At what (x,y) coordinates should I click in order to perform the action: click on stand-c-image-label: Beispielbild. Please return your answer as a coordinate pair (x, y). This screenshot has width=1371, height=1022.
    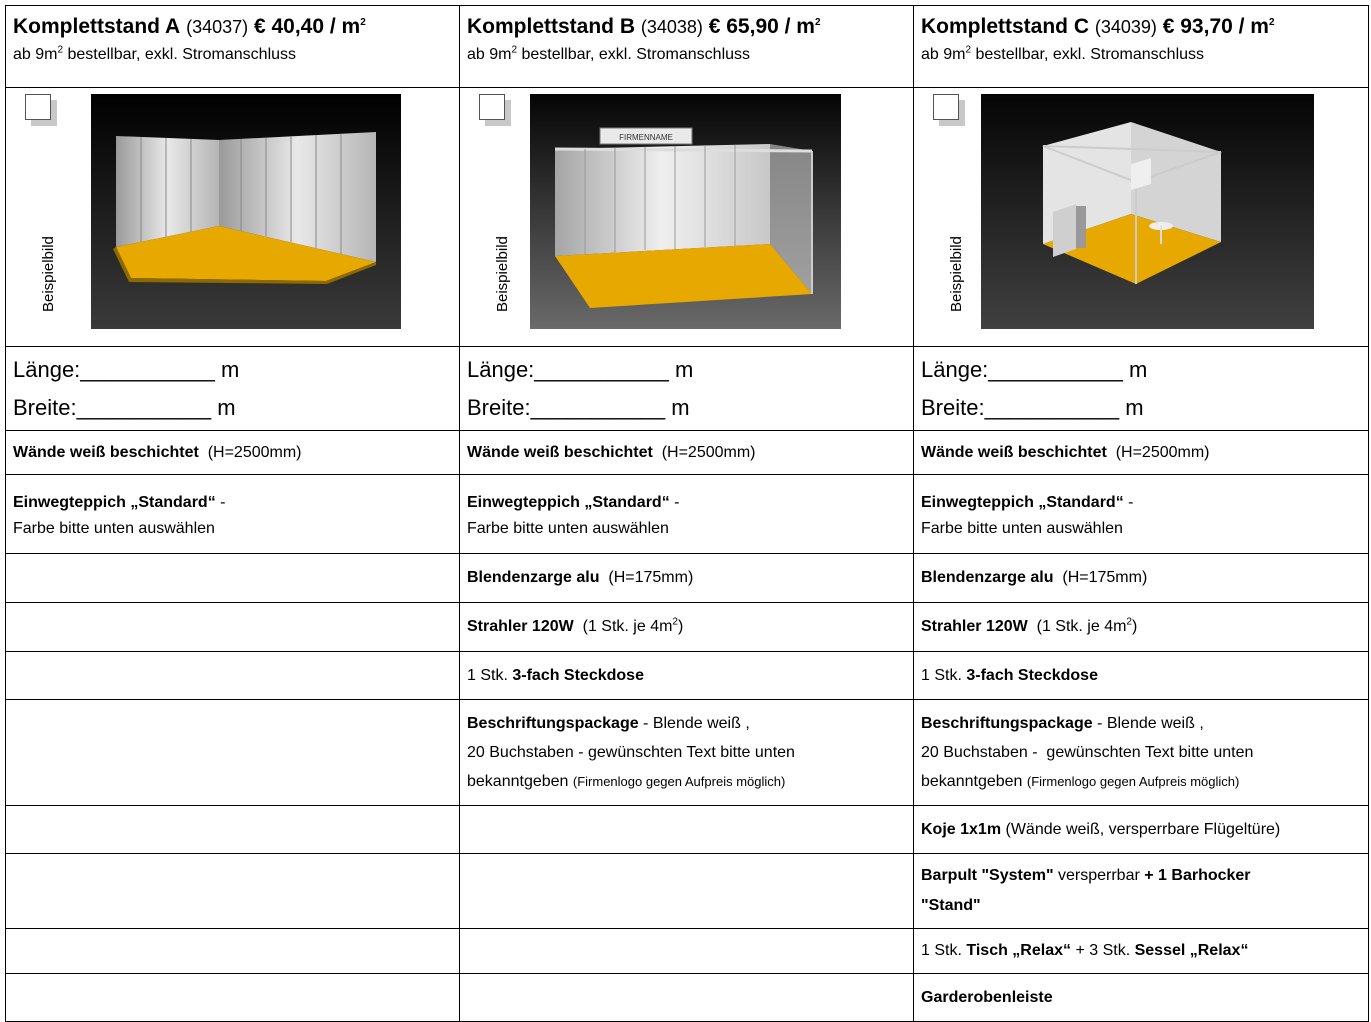
    Looking at the image, I should click on (956, 274).